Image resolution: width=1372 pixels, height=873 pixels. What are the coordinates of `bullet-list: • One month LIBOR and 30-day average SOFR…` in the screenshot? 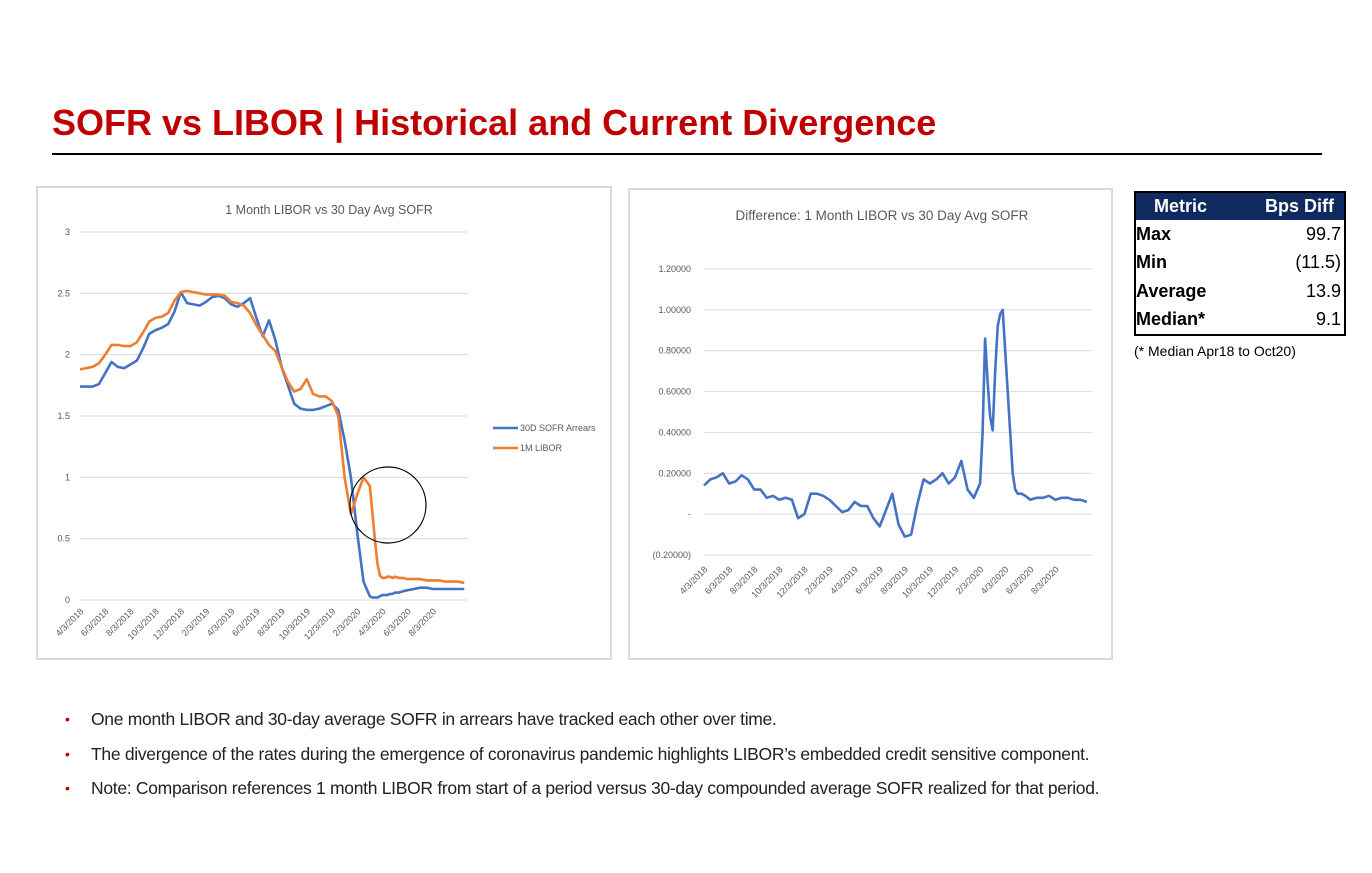 It's located at (579, 760).